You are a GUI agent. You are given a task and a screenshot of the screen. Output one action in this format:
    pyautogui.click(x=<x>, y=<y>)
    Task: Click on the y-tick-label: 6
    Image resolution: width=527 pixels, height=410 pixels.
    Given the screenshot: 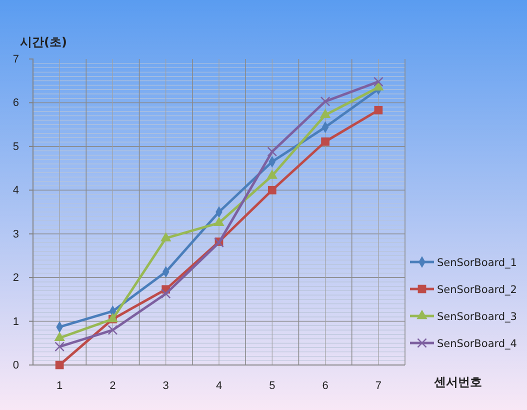 What is the action you would take?
    pyautogui.click(x=15, y=103)
    